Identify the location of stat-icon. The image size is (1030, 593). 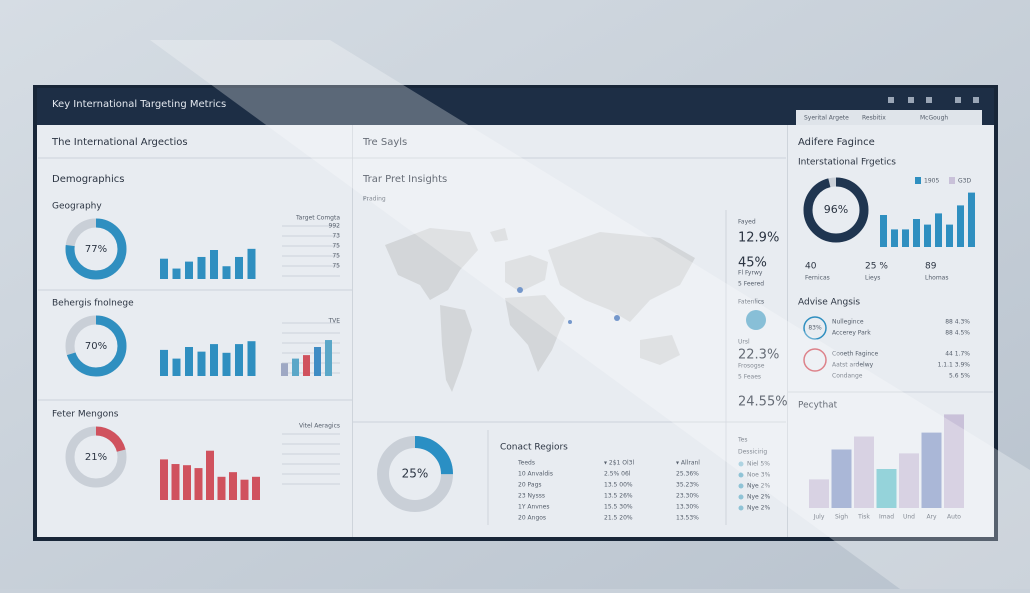
(756, 320).